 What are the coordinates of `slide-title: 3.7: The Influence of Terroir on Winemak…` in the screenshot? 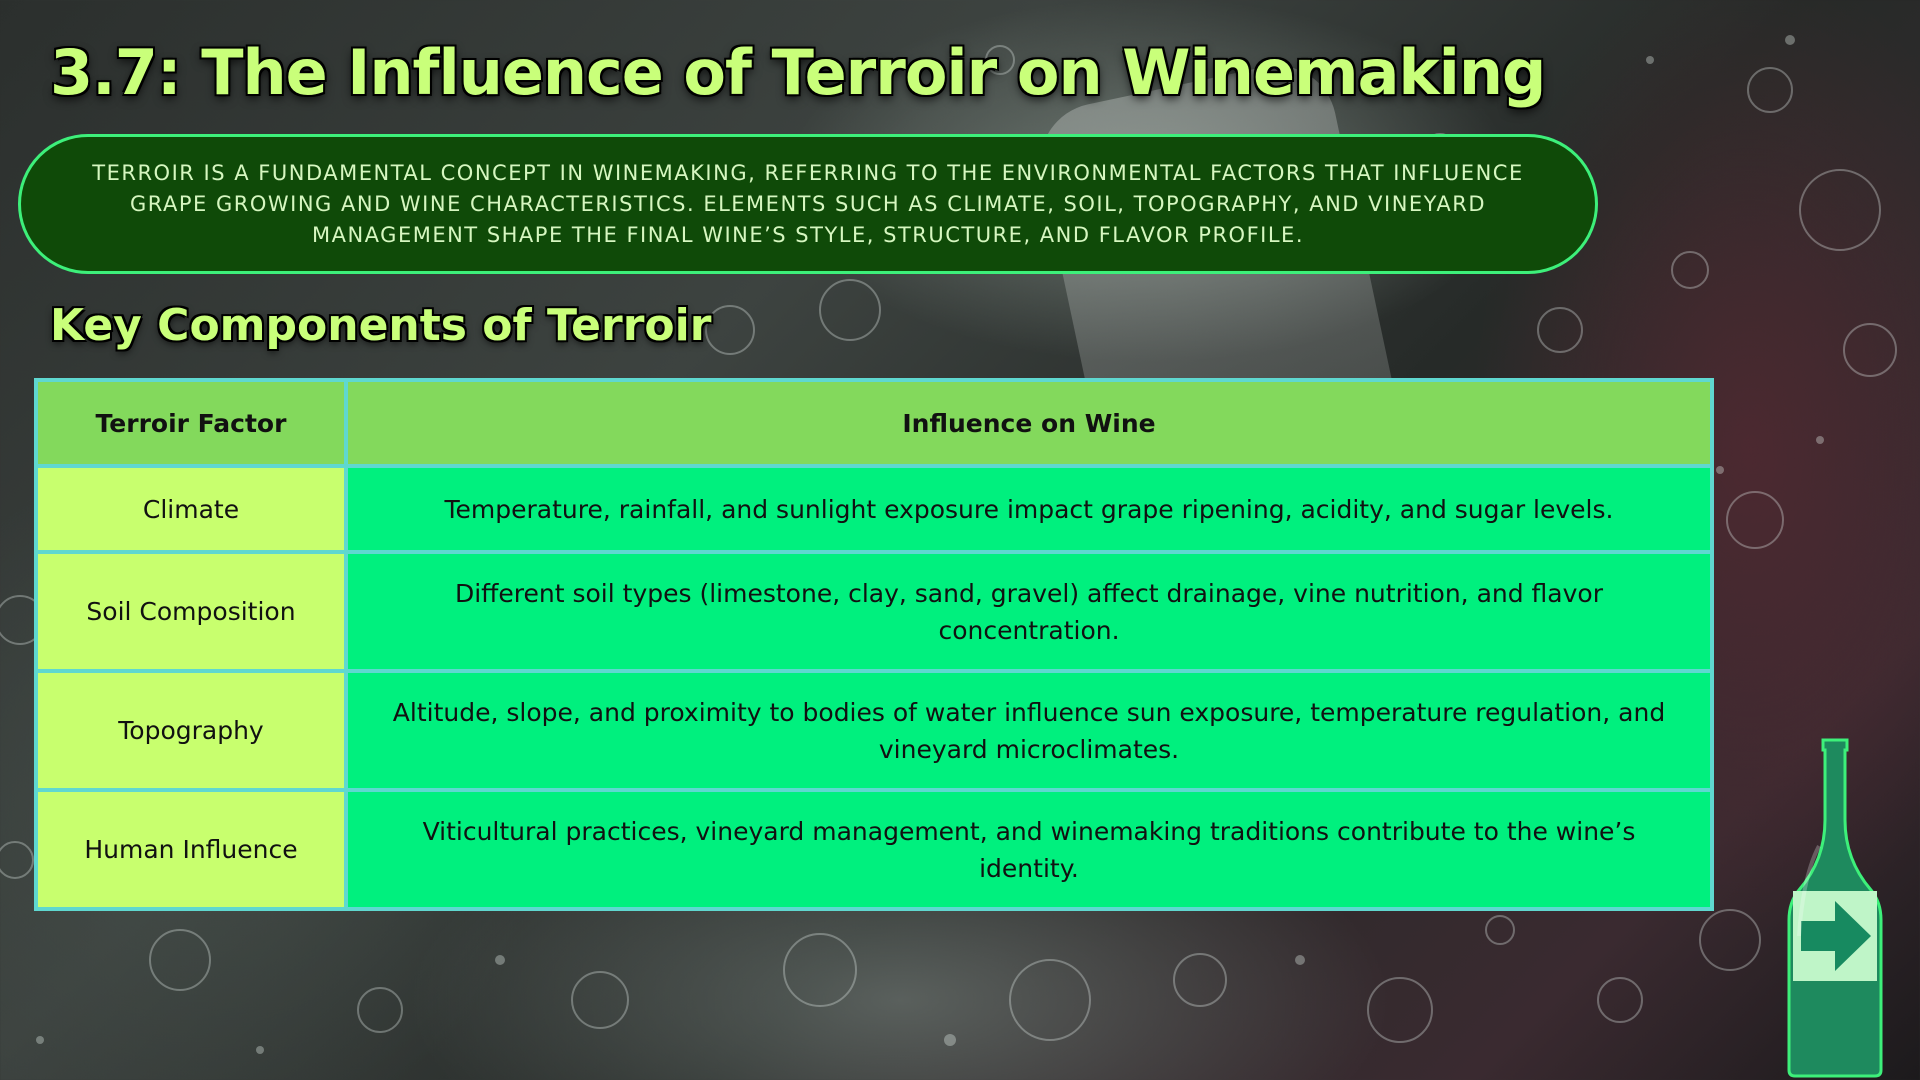 It's located at (798, 72).